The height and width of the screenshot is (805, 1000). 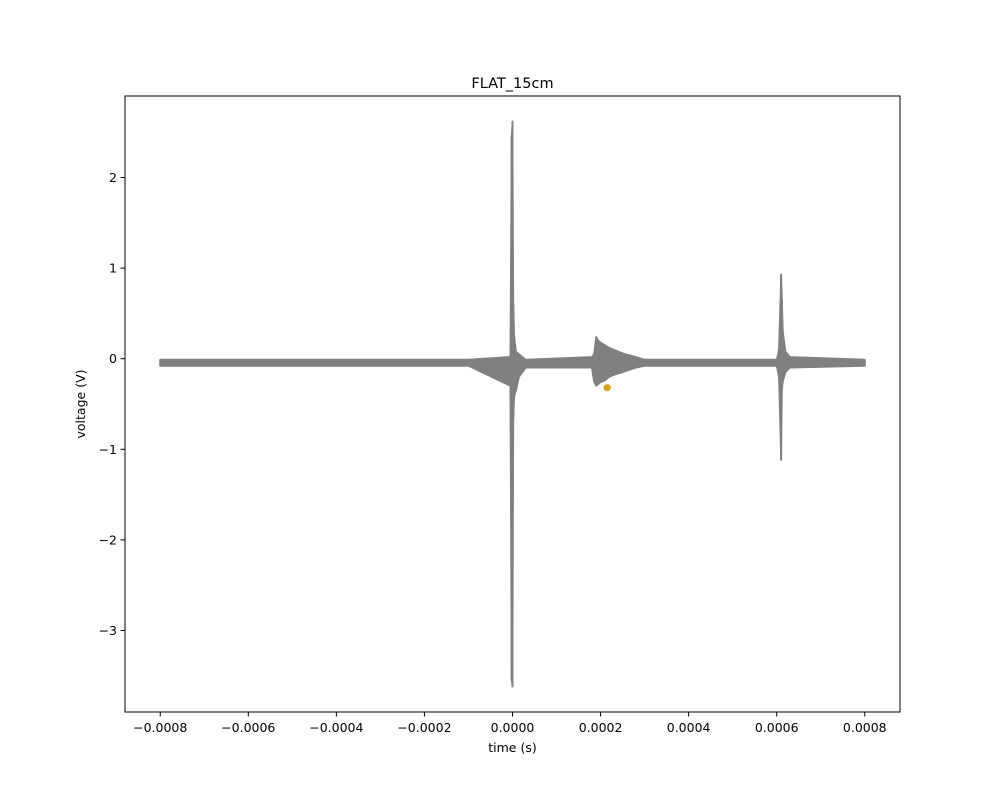 What do you see at coordinates (424, 727) in the screenshot?
I see `x-tick-label: −0.0002` at bounding box center [424, 727].